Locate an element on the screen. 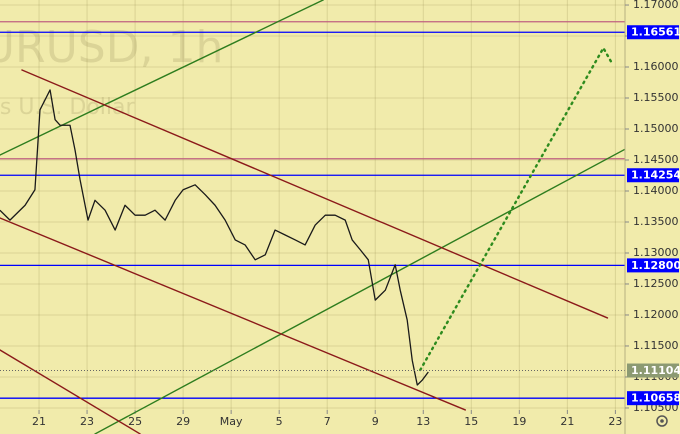 The image size is (680, 434). y-tick-label: 1.11500 is located at coordinates (656, 345).